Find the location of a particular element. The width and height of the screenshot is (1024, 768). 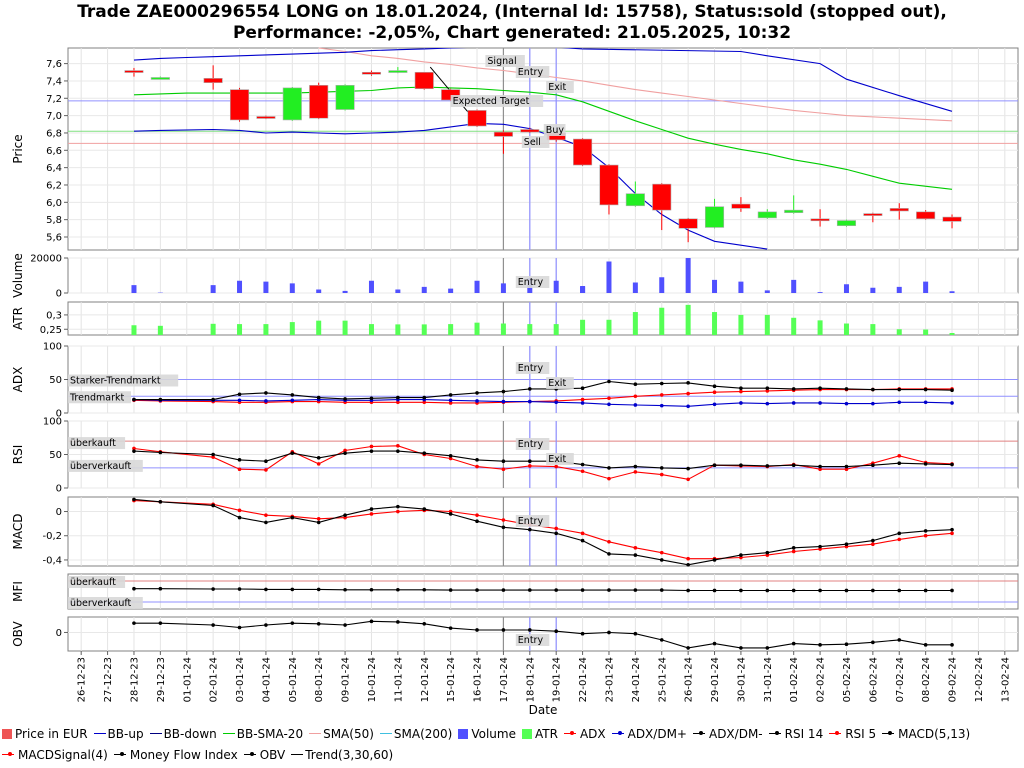

rsi-tick-label: 0 is located at coordinates (59, 489).